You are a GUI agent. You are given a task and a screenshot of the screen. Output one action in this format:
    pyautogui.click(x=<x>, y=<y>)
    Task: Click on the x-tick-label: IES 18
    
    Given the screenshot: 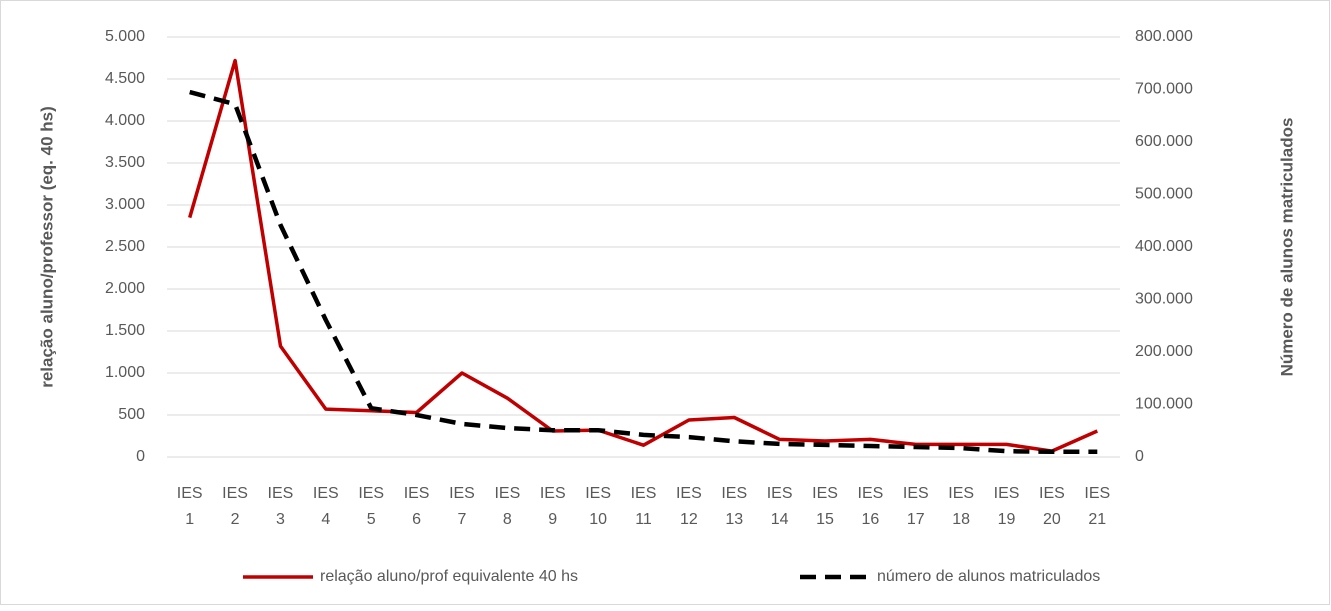 What is the action you would take?
    pyautogui.click(x=961, y=506)
    